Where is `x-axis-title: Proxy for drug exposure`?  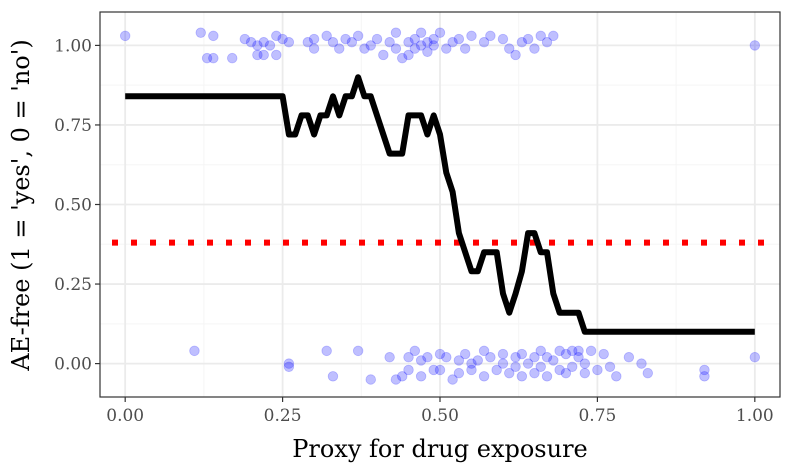
x-axis-title: Proxy for drug exposure is located at coordinates (440, 449).